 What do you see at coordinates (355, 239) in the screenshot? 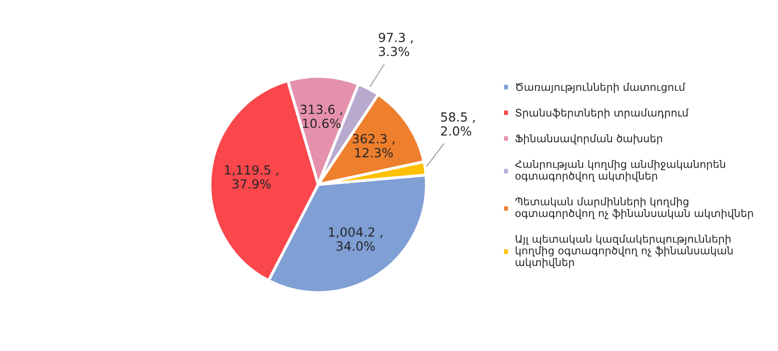
I see `data-label: 1,004.2 , 34.0%` at bounding box center [355, 239].